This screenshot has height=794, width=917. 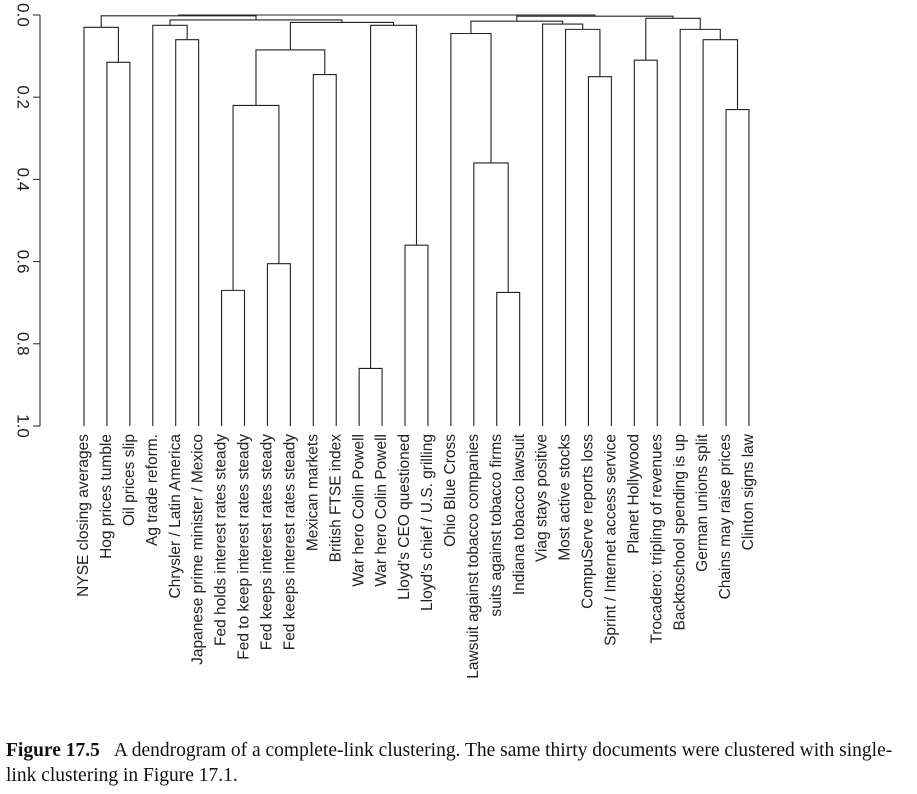 What do you see at coordinates (679, 532) in the screenshot?
I see `leaf-label: Backtoschool spending is up` at bounding box center [679, 532].